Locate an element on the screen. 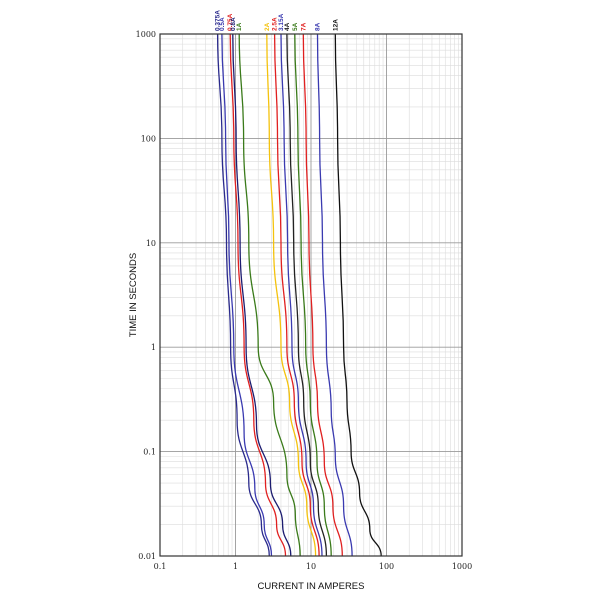  x-axis-title: CURRENT IN AMPERES is located at coordinates (311, 586).